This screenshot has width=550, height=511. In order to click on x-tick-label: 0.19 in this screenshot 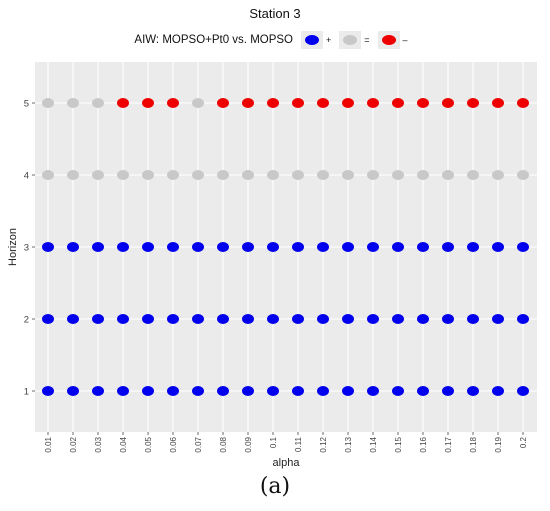, I will do `click(498, 444)`.